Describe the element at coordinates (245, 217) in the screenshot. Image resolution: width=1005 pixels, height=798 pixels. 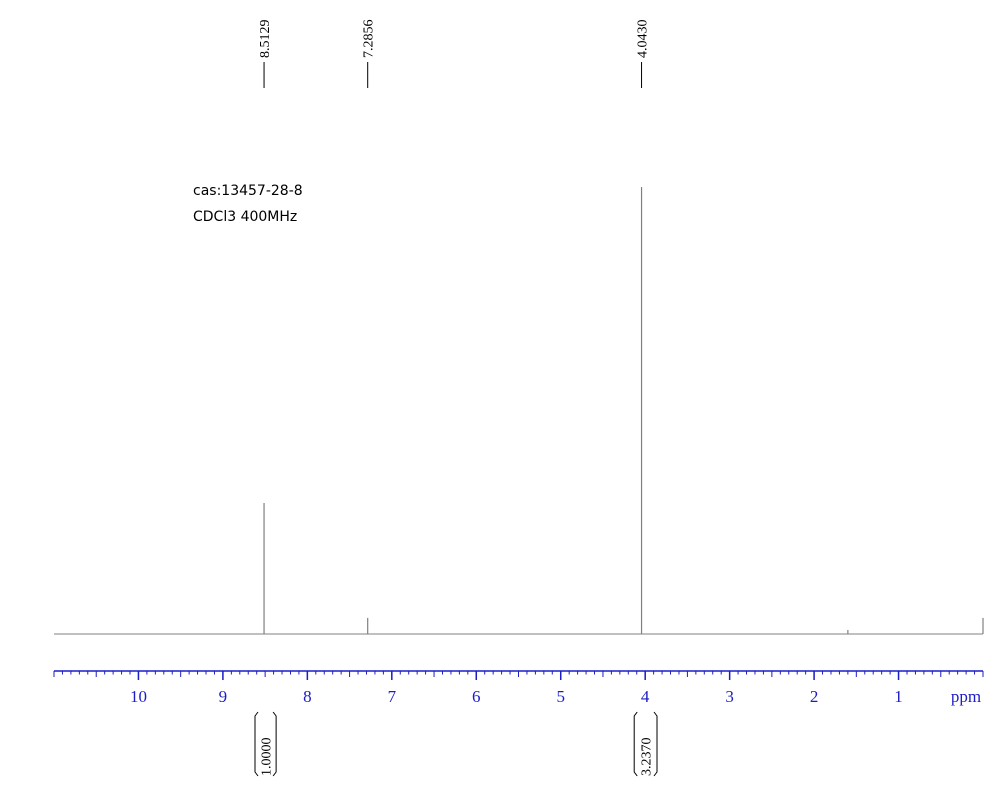
I see `annotation: CDCl3 400MHz` at that location.